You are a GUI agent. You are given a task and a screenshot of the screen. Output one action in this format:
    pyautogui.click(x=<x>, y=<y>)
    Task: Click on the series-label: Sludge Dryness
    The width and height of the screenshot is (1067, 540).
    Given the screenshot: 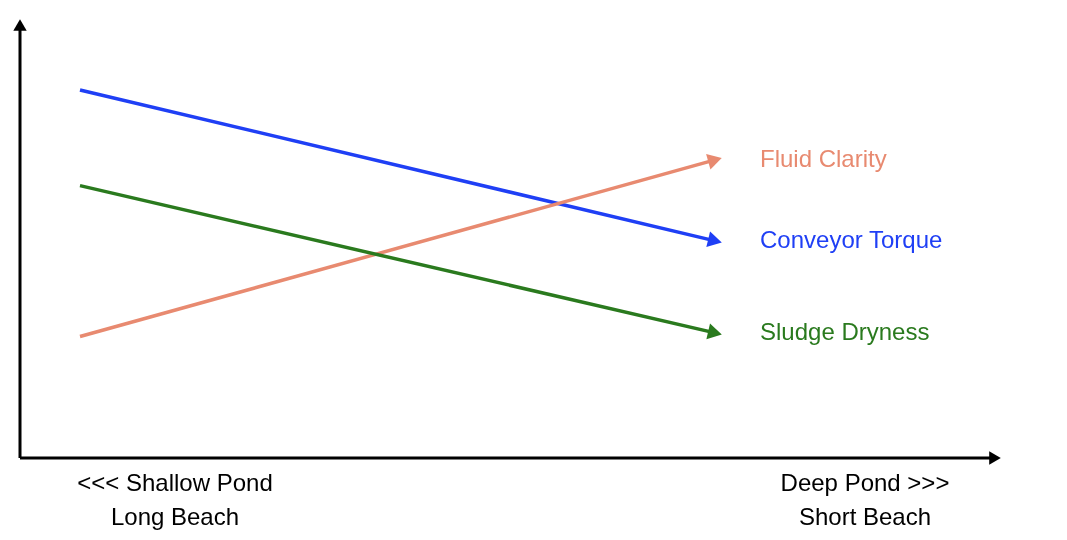 What is the action you would take?
    pyautogui.click(x=845, y=331)
    